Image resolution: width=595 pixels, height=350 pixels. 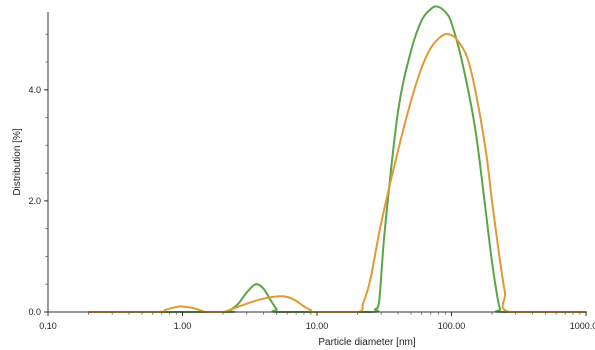 I want to click on x-tick-label: 1000.00, so click(x=582, y=326).